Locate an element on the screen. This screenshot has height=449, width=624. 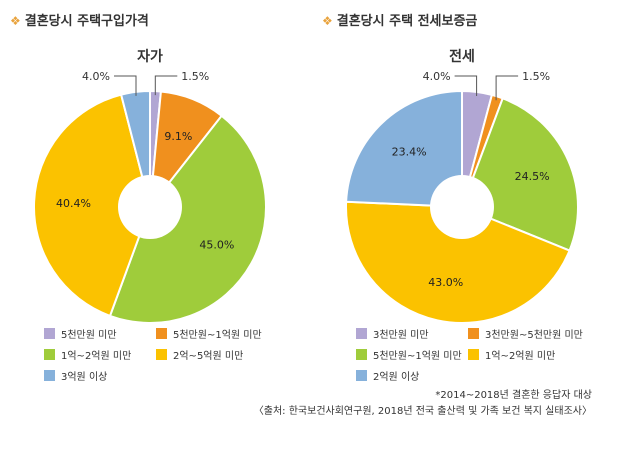
slice-value-label: 23.4% is located at coordinates (409, 152).